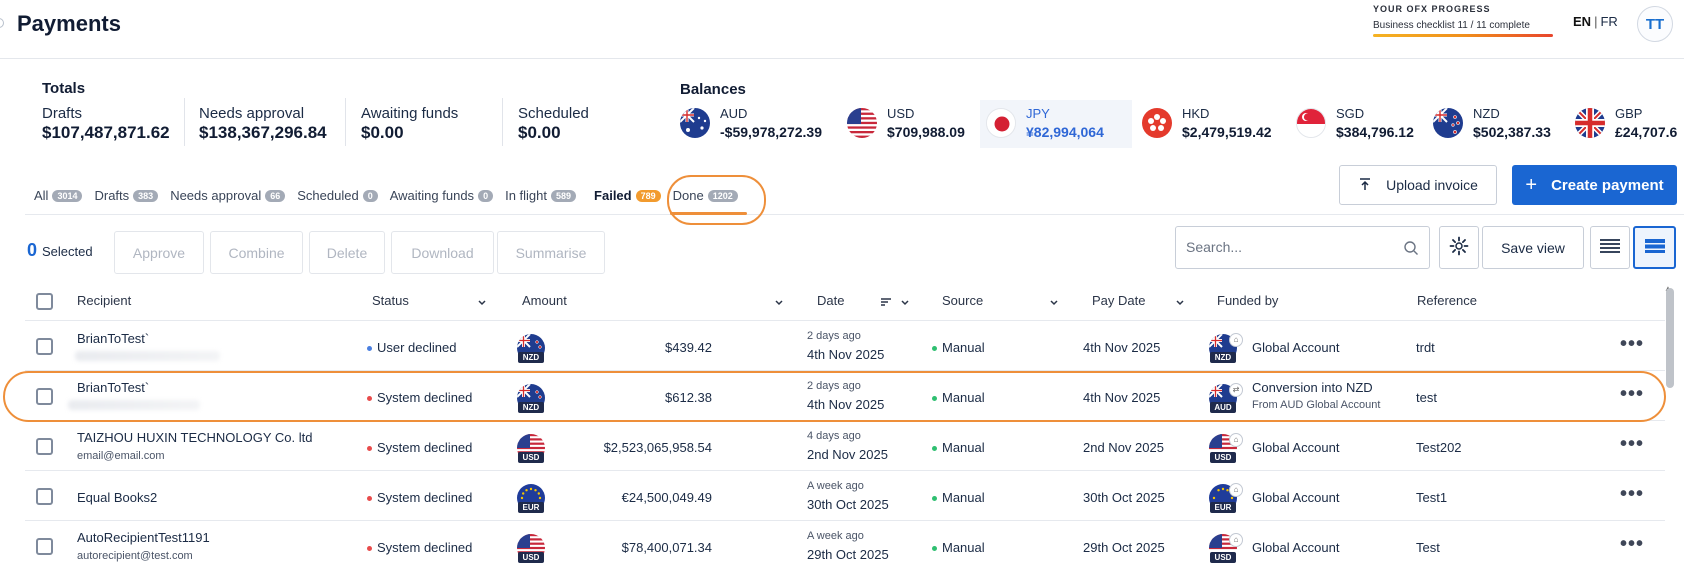 This screenshot has width=1684, height=569. Describe the element at coordinates (1296, 347) in the screenshot. I see `funded-by: Global Account` at that location.